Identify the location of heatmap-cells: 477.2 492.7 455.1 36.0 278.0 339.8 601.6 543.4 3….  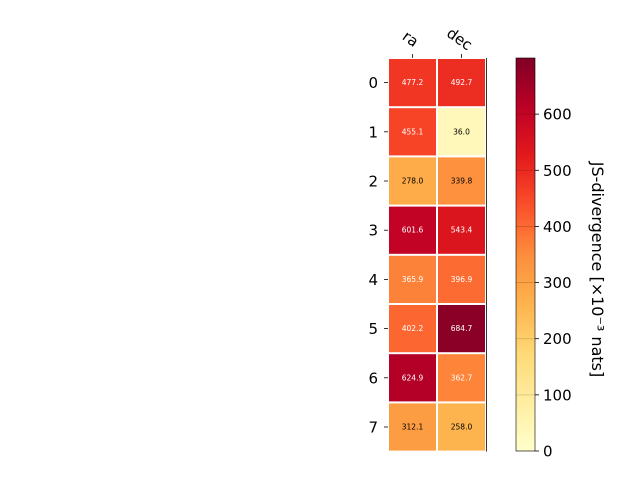
(437, 255).